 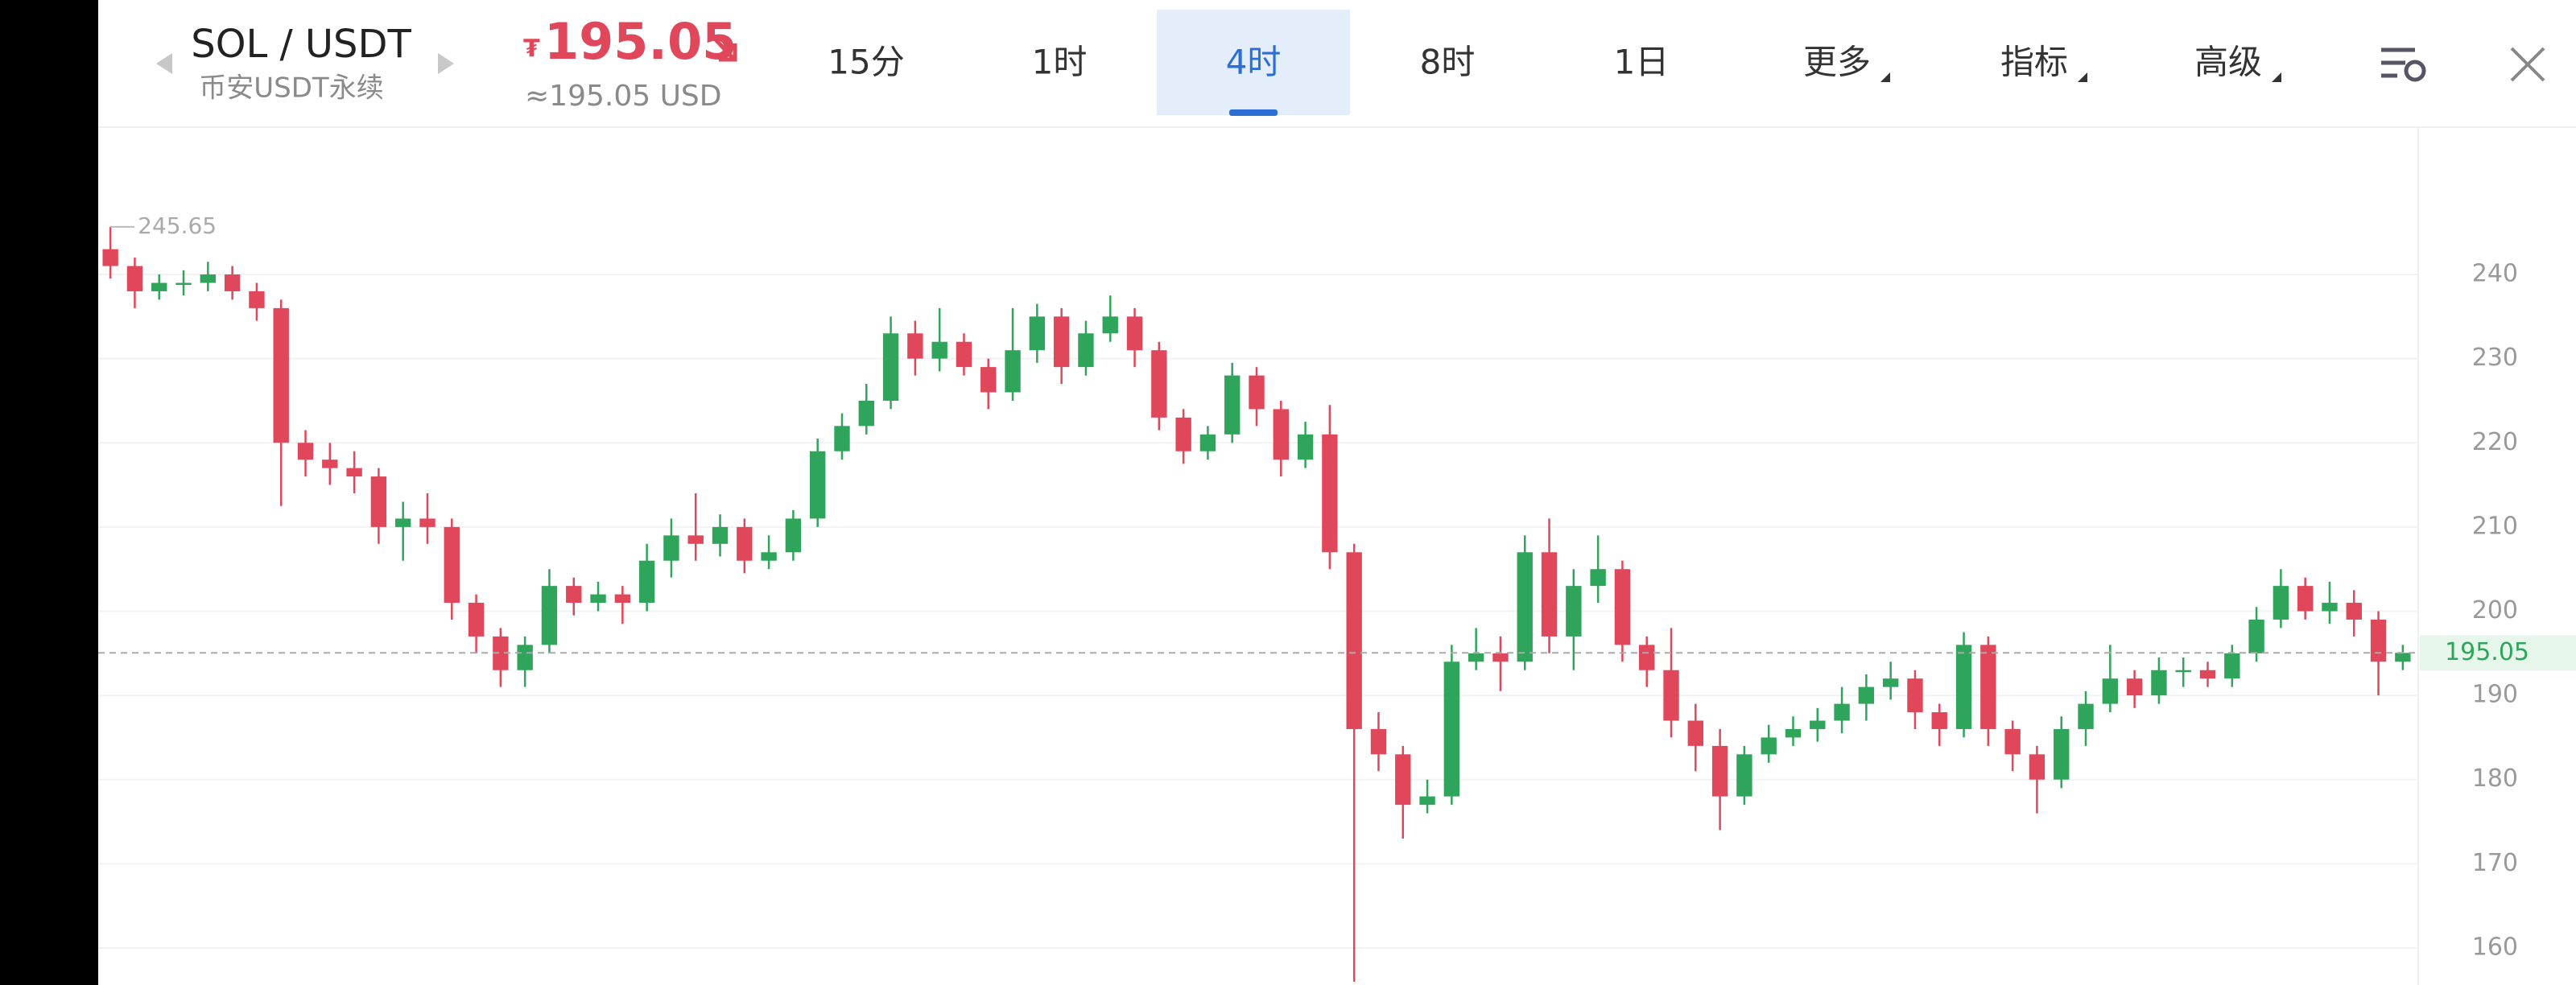 I want to click on tab: 4时, so click(x=1253, y=63).